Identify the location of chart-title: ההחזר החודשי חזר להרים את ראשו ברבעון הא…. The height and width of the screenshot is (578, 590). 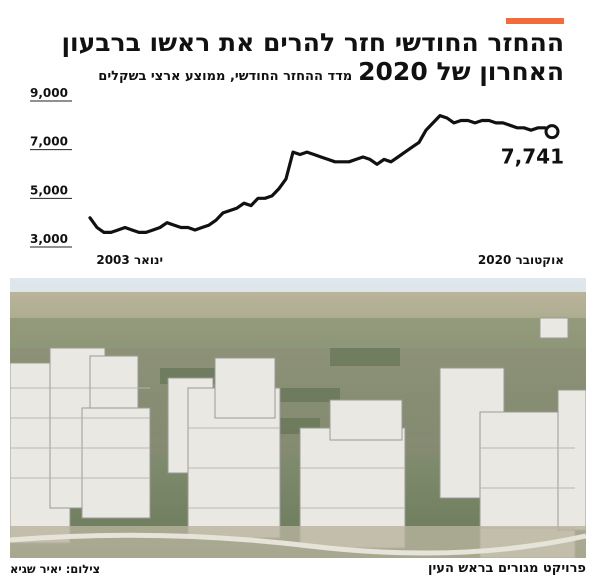
(294, 59).